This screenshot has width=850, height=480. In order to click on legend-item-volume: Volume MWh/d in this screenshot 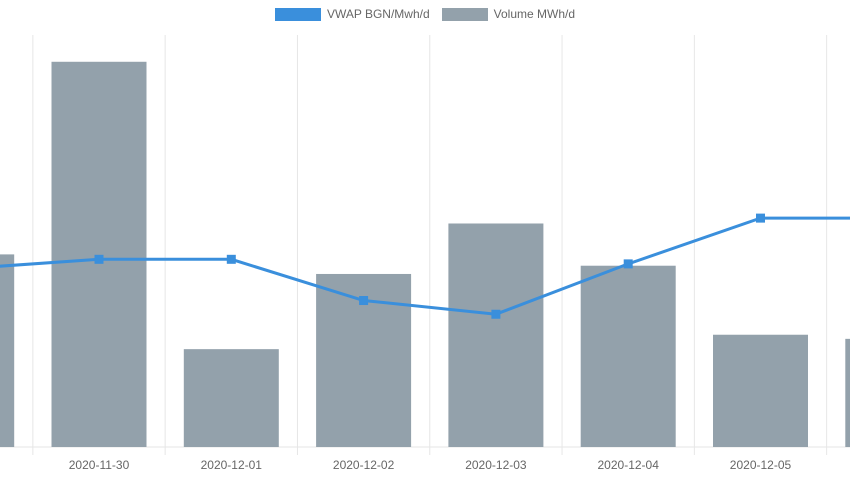, I will do `click(508, 14)`.